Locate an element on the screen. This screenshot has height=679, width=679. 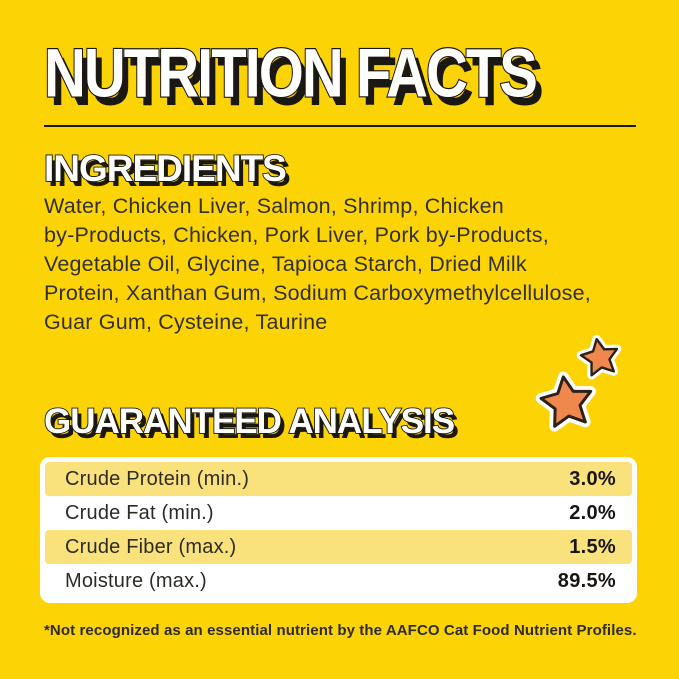
table-row: Crude Fat (min.) 2.0% is located at coordinates (338, 513).